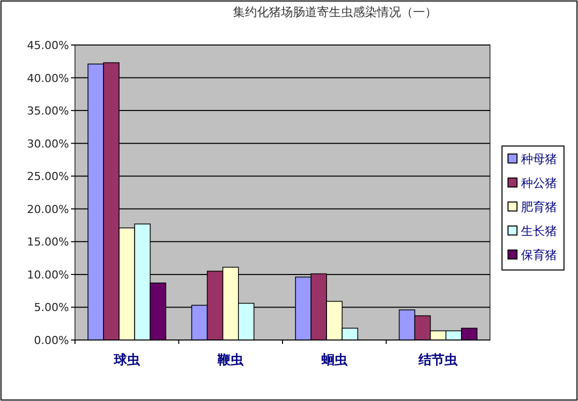 The width and height of the screenshot is (578, 401). Describe the element at coordinates (539, 207) in the screenshot. I see `legend-label: 肥育猪` at that location.